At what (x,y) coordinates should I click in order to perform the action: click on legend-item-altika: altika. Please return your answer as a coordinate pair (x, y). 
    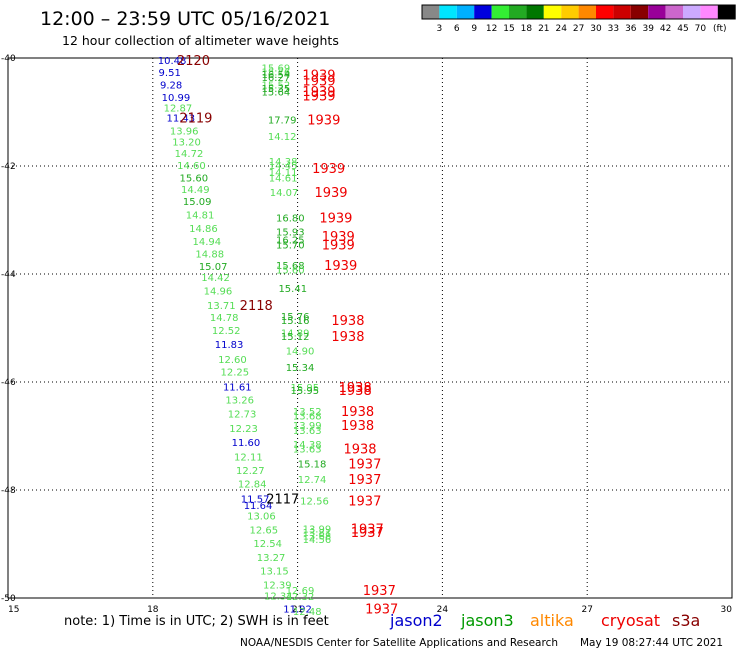
    Looking at the image, I should click on (552, 620).